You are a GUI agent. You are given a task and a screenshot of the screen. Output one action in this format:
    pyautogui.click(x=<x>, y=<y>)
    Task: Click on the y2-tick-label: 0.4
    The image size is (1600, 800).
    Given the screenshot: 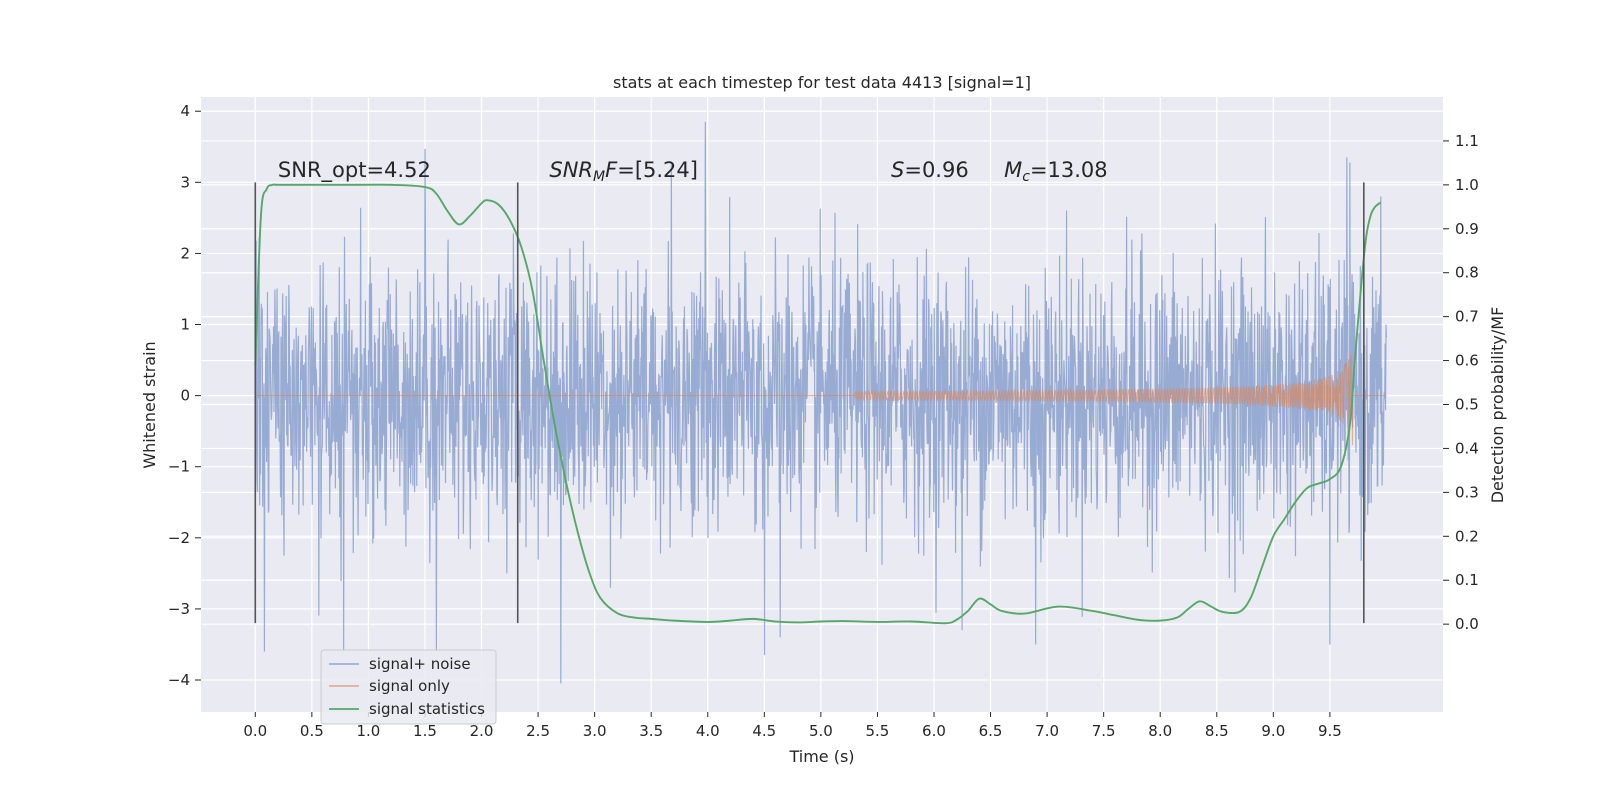 What is the action you would take?
    pyautogui.click(x=1467, y=448)
    